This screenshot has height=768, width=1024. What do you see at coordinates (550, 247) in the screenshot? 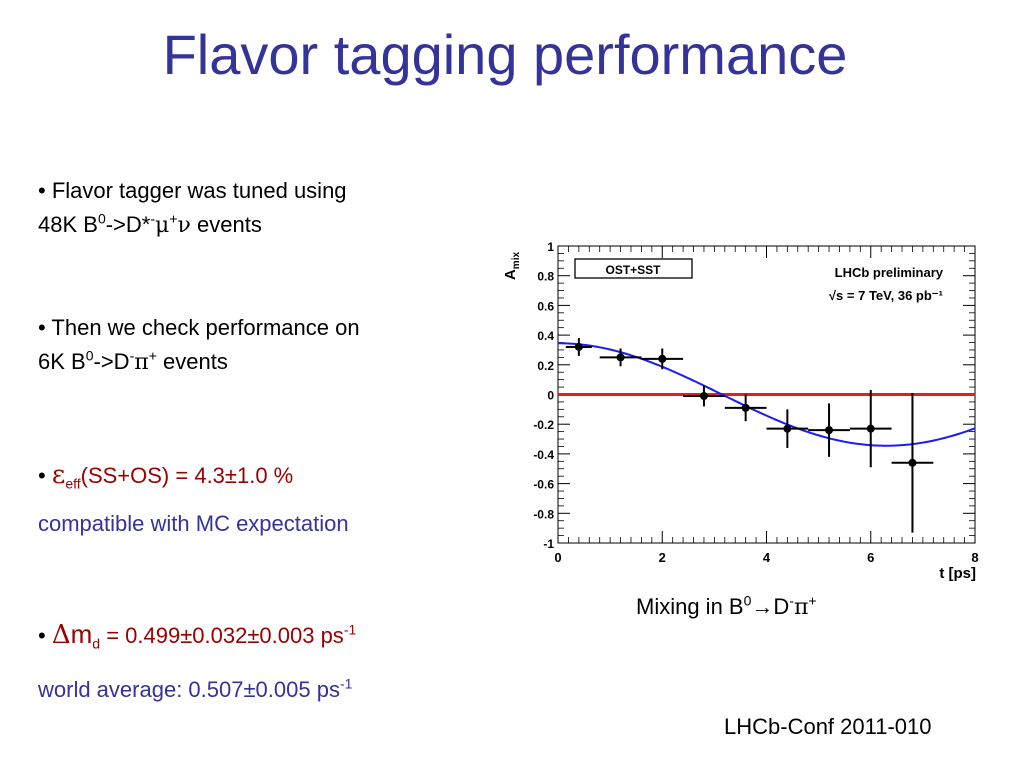
I see `y-tick-label: 1` at bounding box center [550, 247].